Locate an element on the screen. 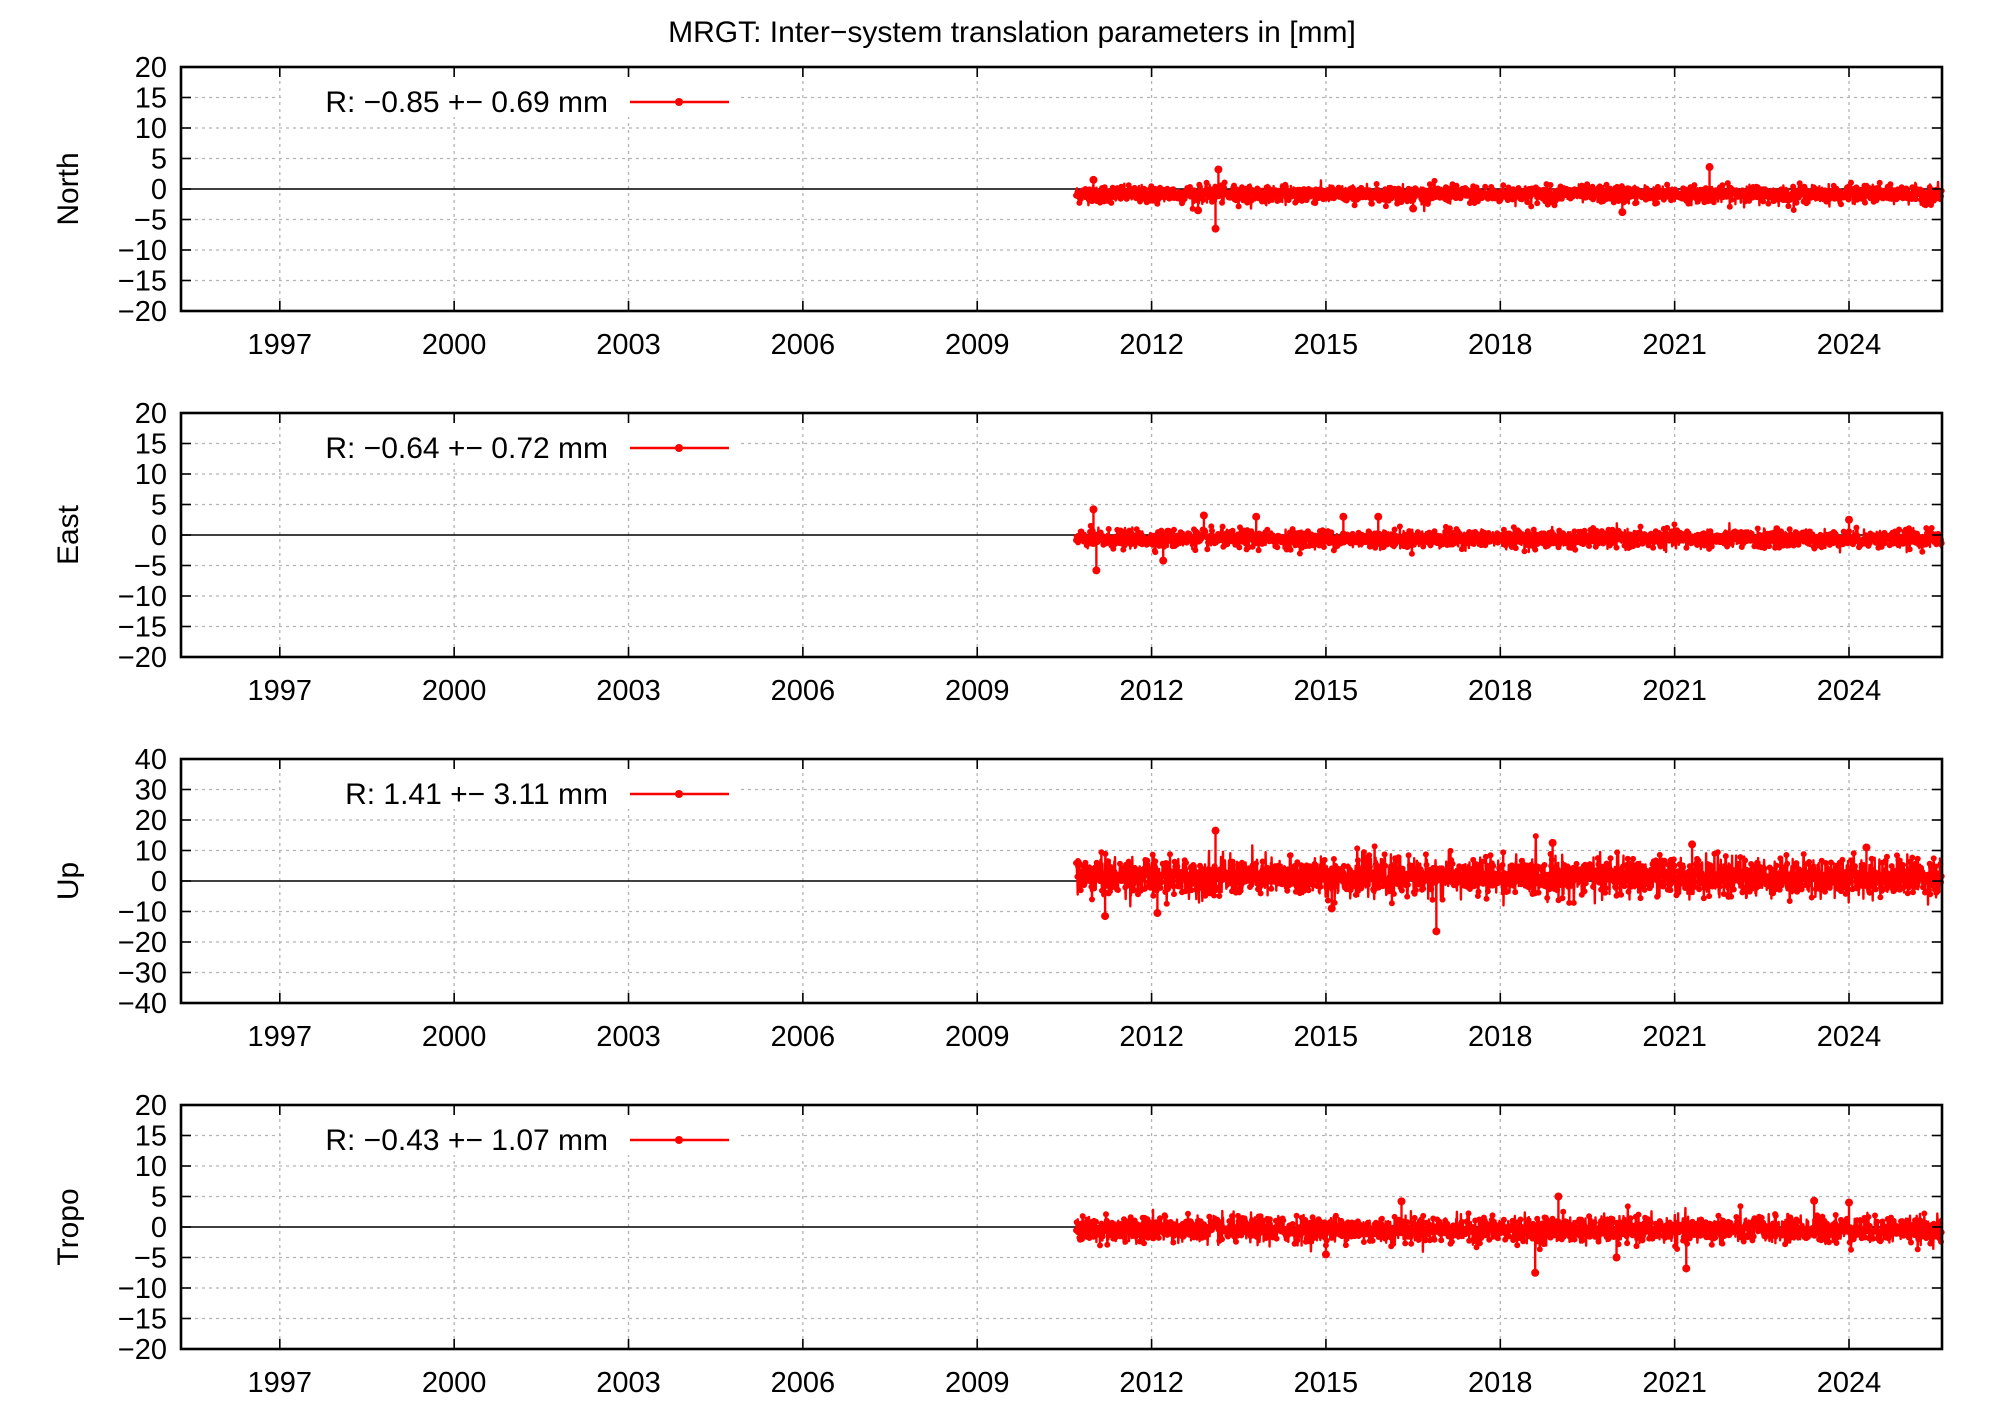 The width and height of the screenshot is (2000, 1405). y-tick-label: −40 is located at coordinates (142, 1004).